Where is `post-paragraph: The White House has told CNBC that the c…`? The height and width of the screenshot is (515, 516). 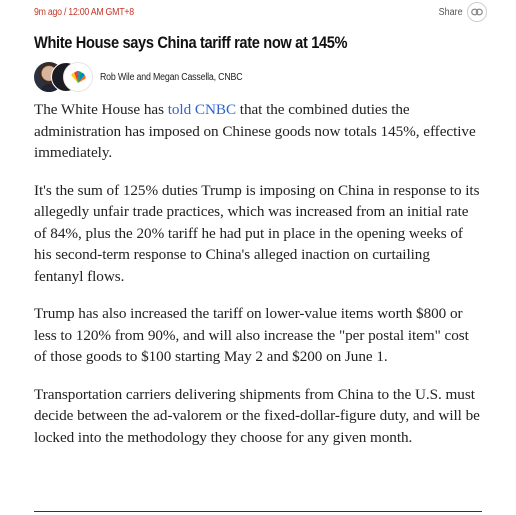
post-paragraph: The White House has told CNBC that the c… is located at coordinates (258, 131).